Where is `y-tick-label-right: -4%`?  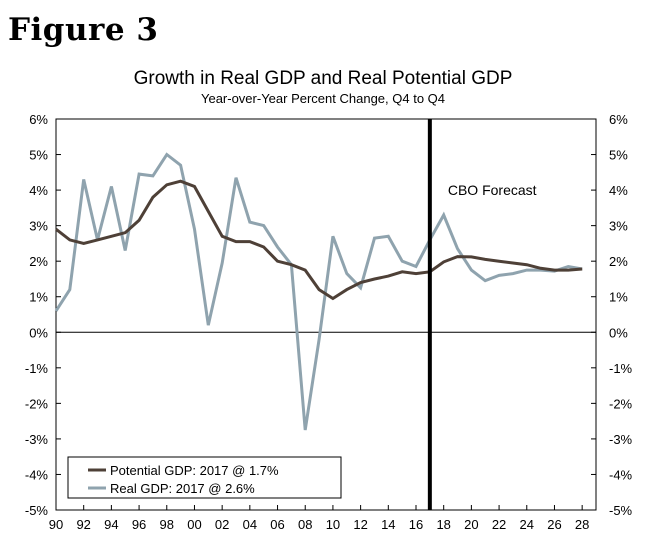 y-tick-label-right: -4% is located at coordinates (621, 474).